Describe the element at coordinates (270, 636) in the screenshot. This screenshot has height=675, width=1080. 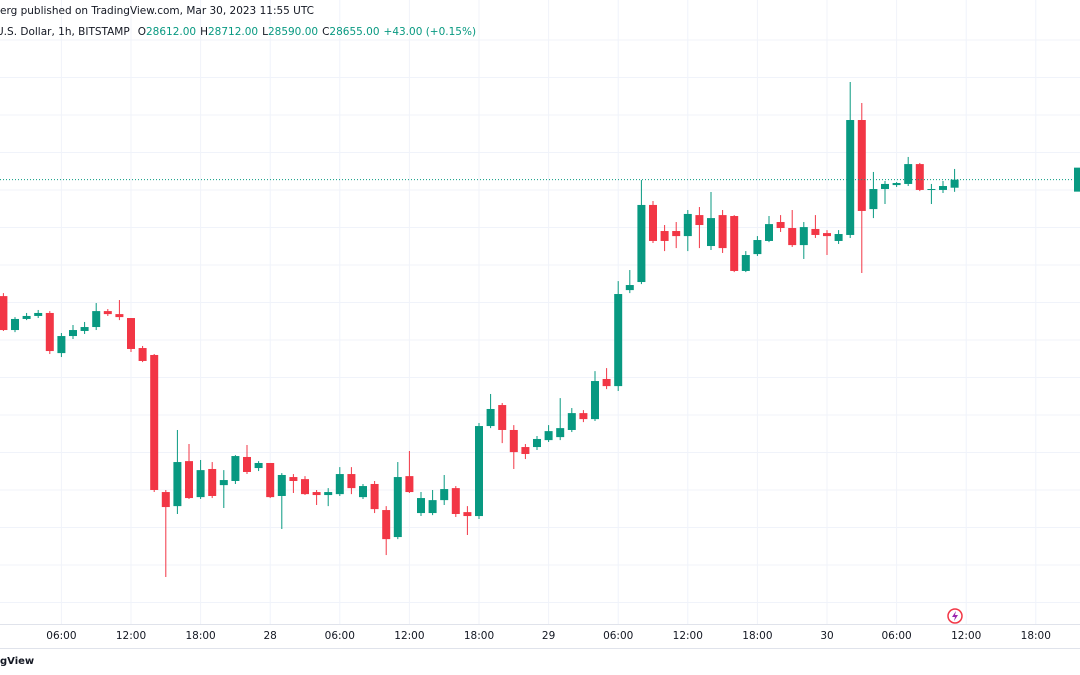
I see `x-tick-label: 28` at that location.